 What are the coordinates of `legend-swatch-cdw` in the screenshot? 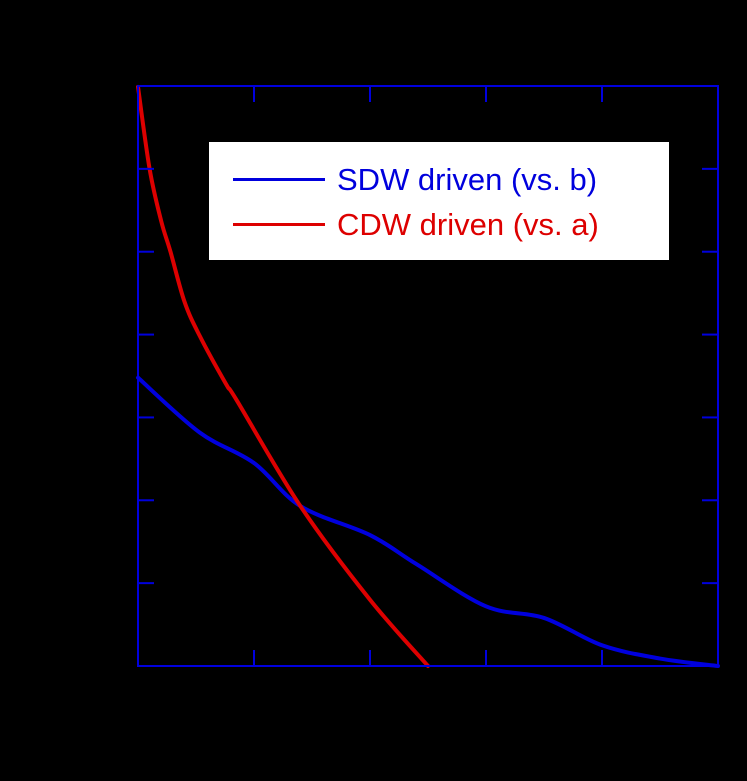 It's located at (279, 224).